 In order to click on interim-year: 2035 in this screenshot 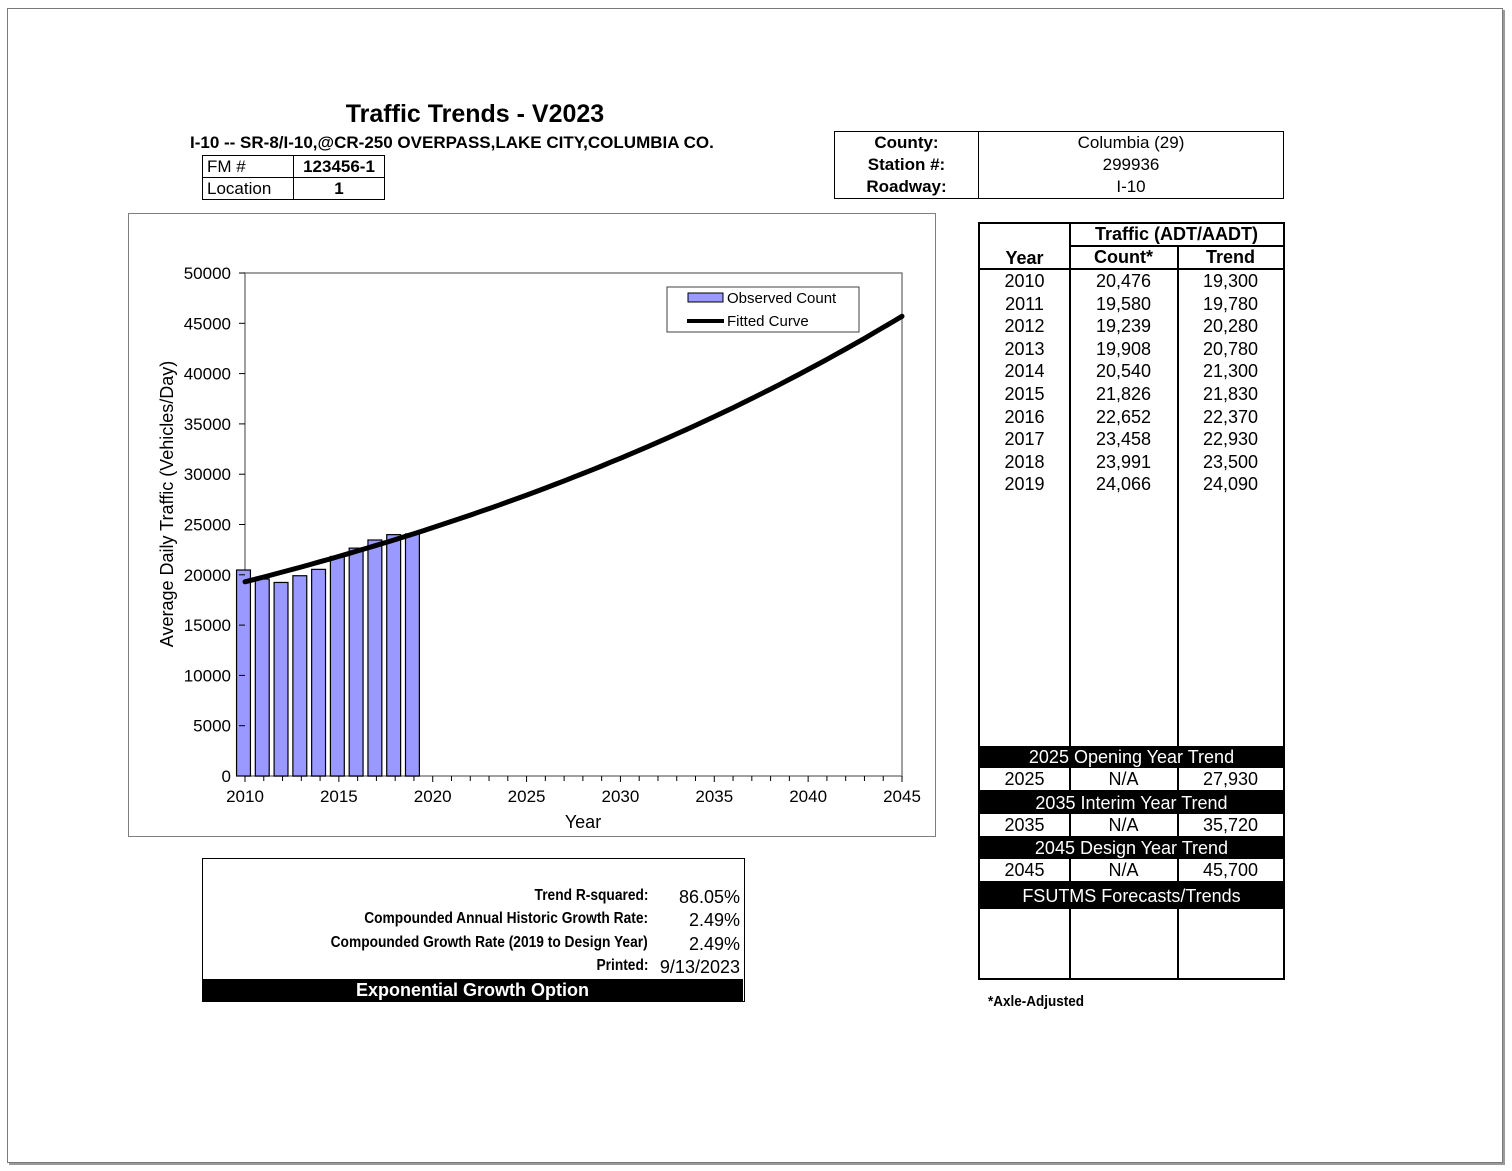, I will do `click(1024, 825)`.